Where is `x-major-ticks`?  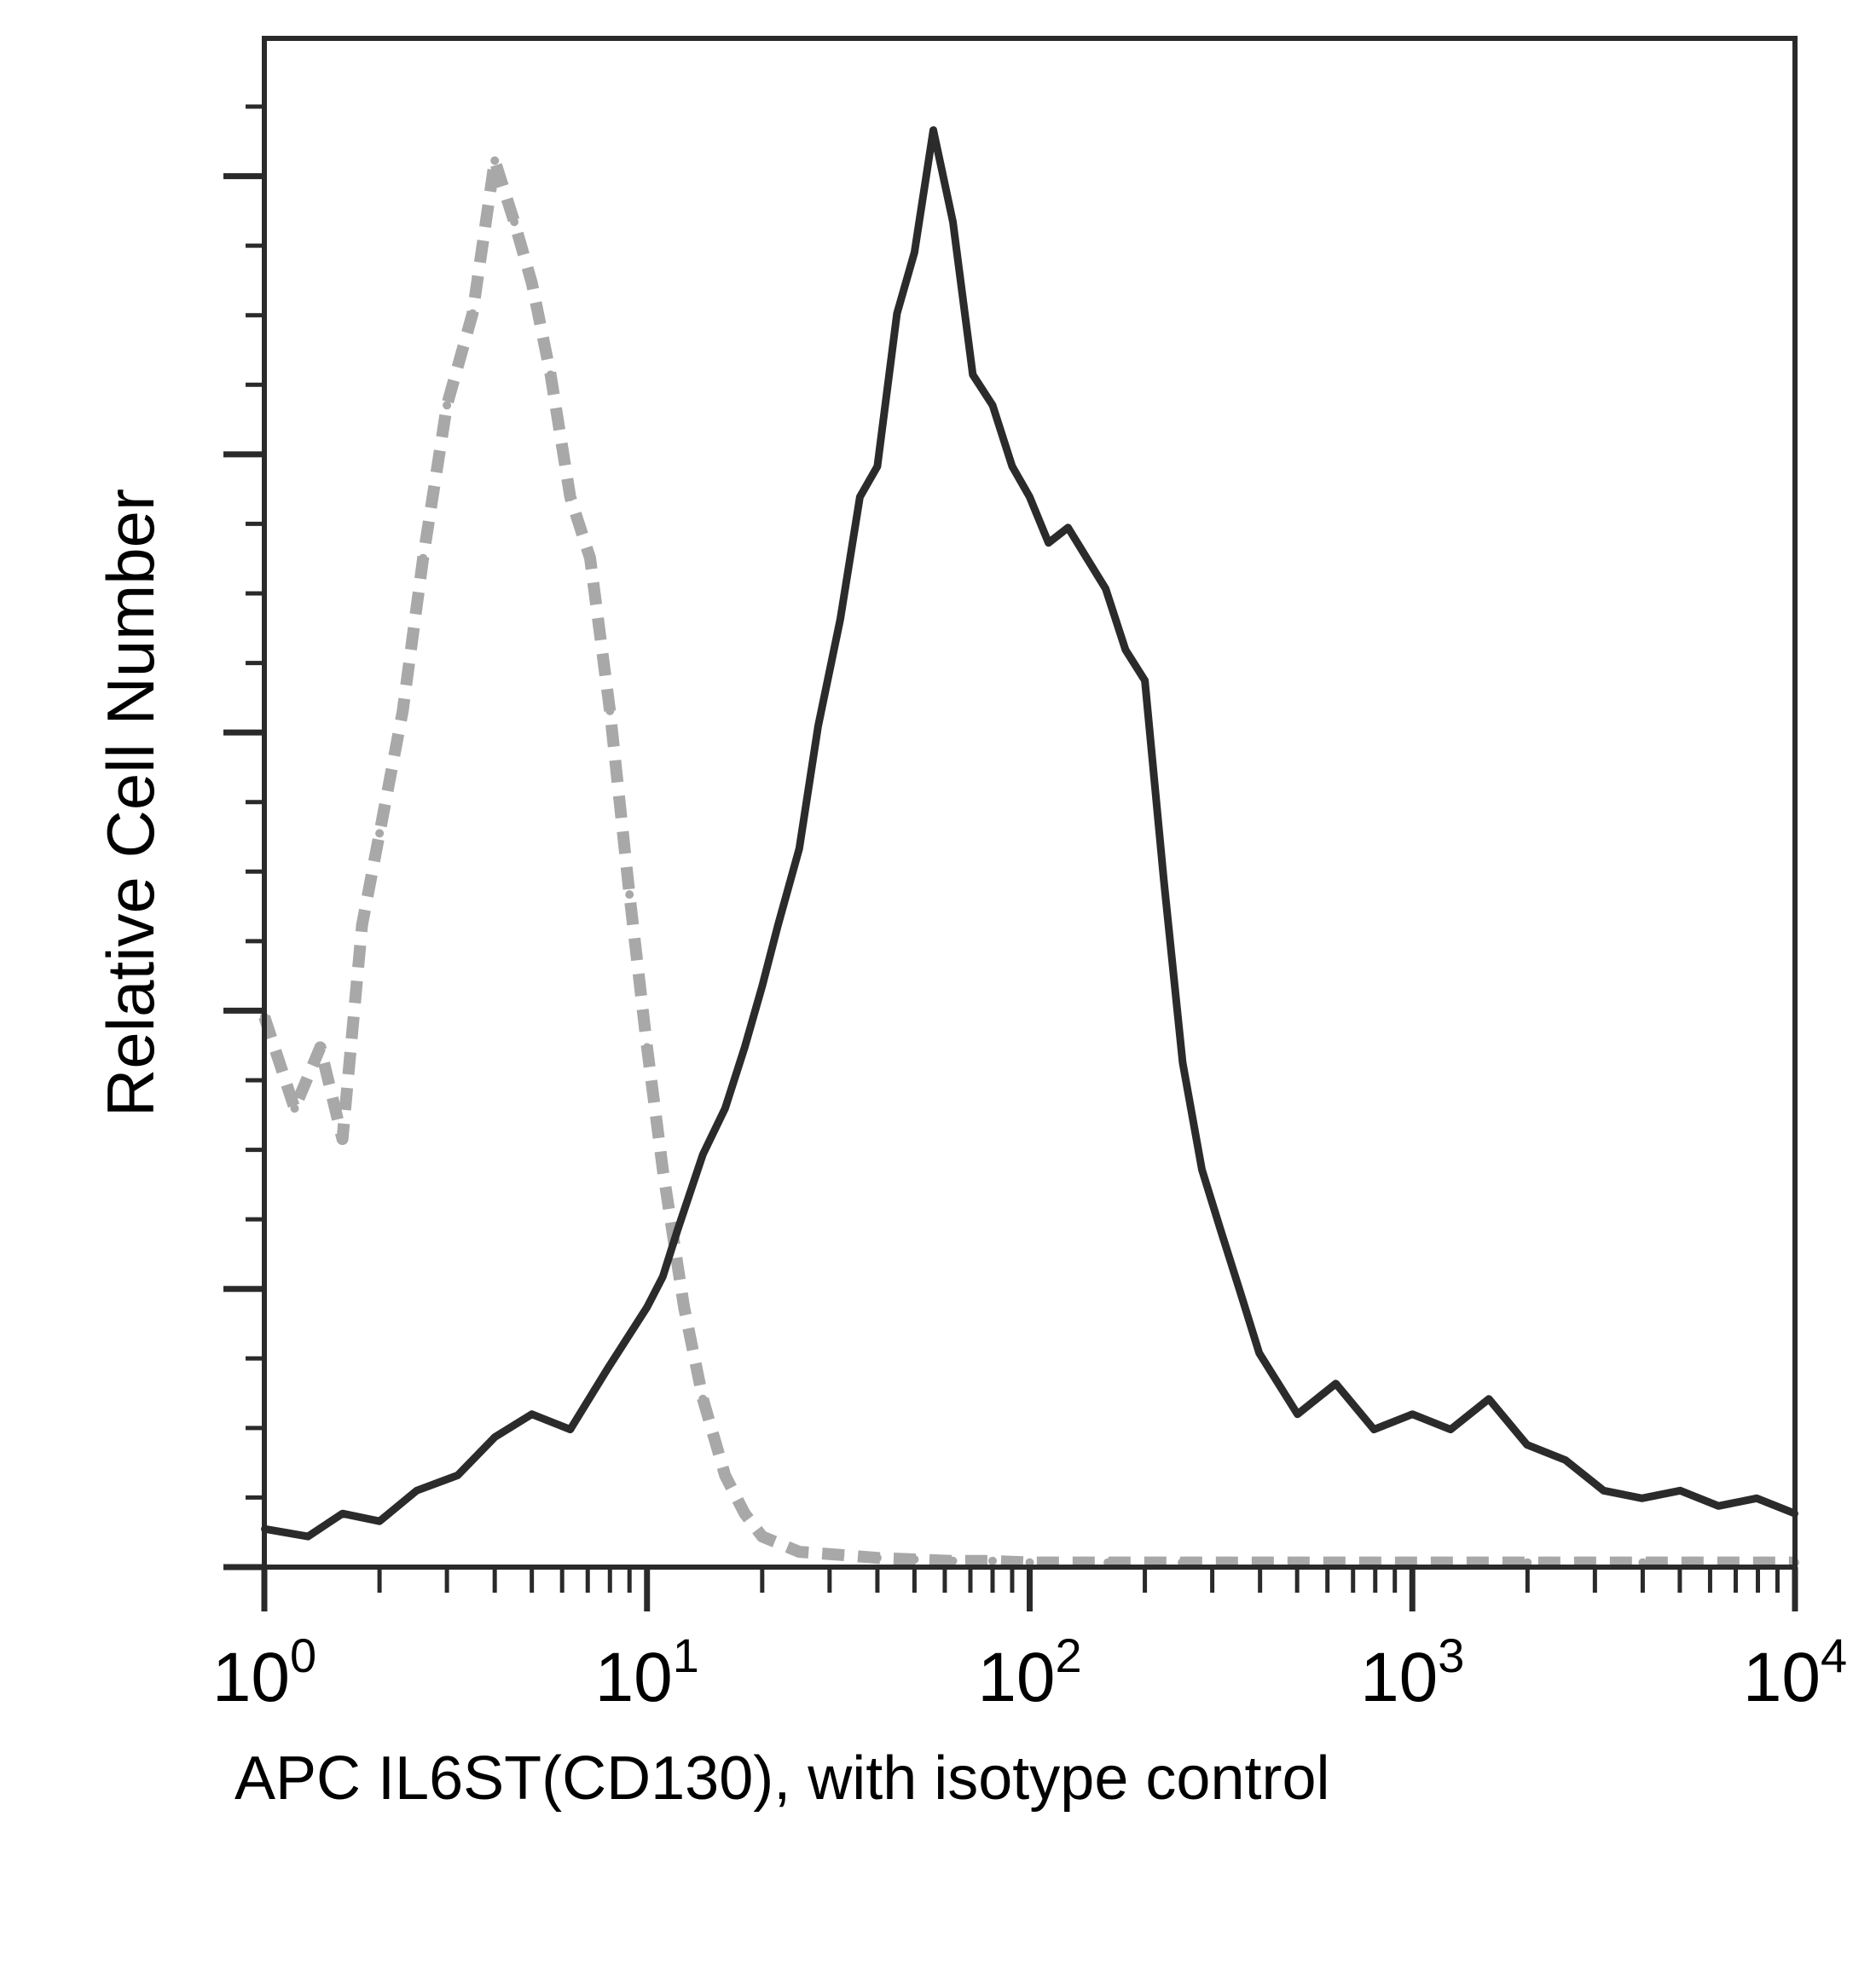 x-major-ticks is located at coordinates (1029, 1589).